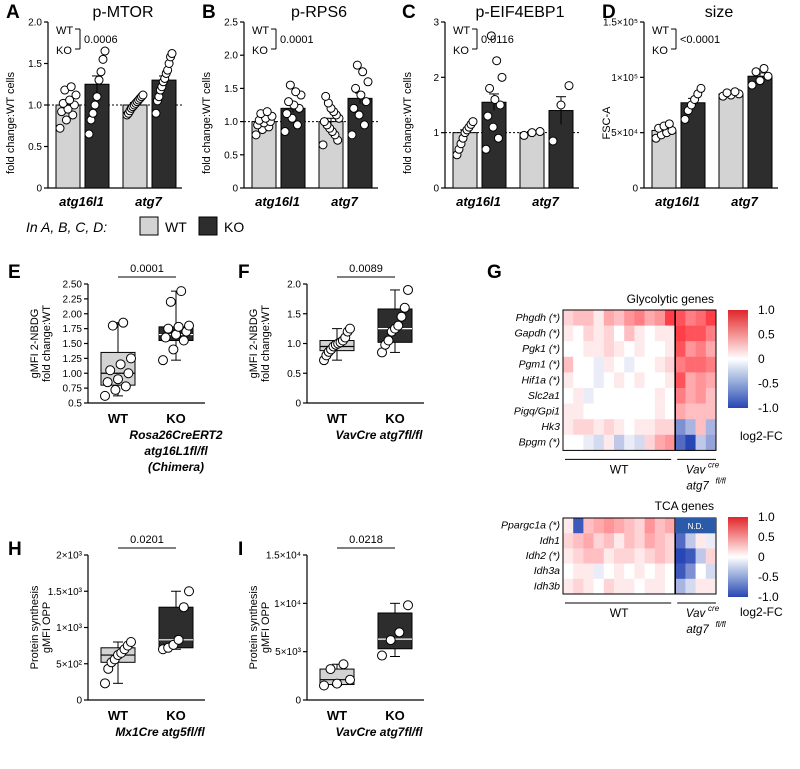 This screenshot has width=800, height=769. I want to click on category-label: atg16l1, so click(478, 201).